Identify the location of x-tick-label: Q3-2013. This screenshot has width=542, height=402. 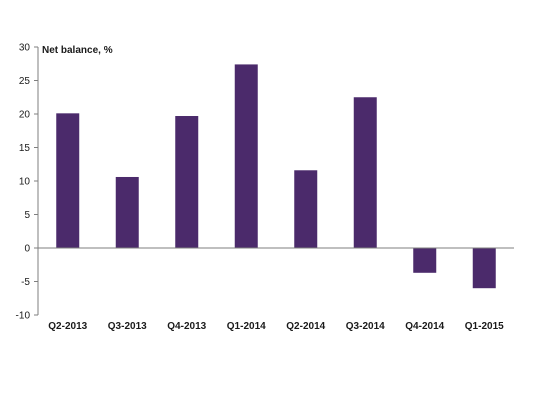
(127, 326).